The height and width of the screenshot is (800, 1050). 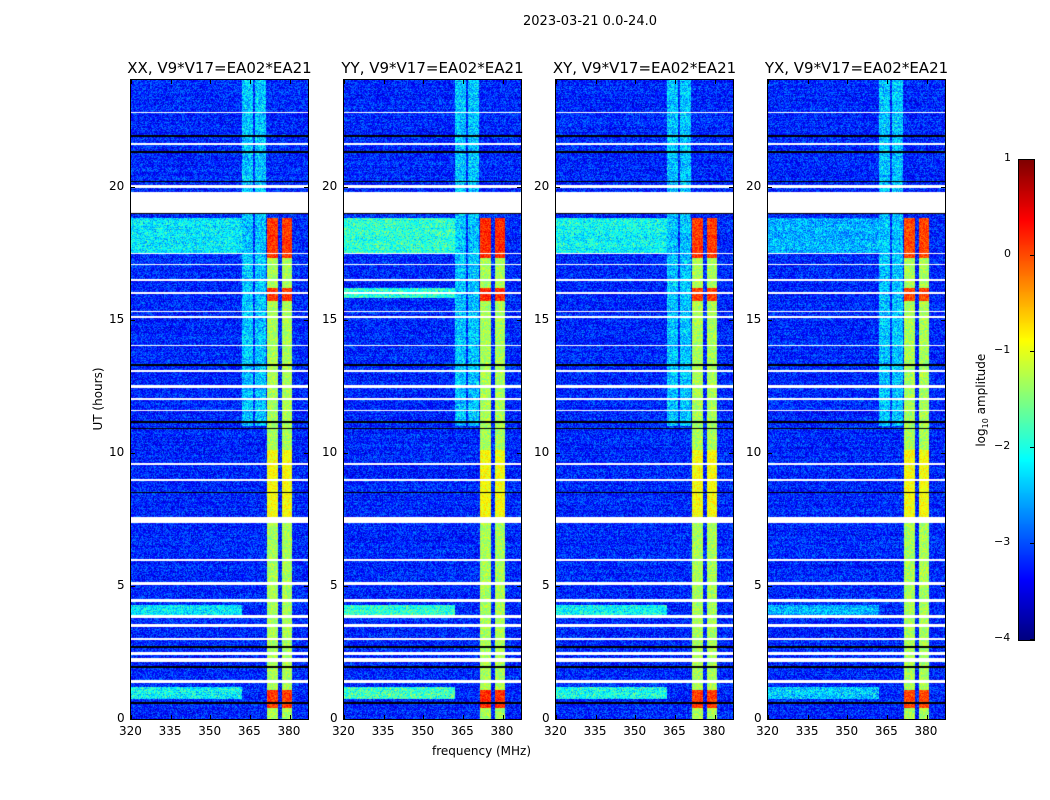 I want to click on colorbar-label: log10 amplitude, so click(x=982, y=400).